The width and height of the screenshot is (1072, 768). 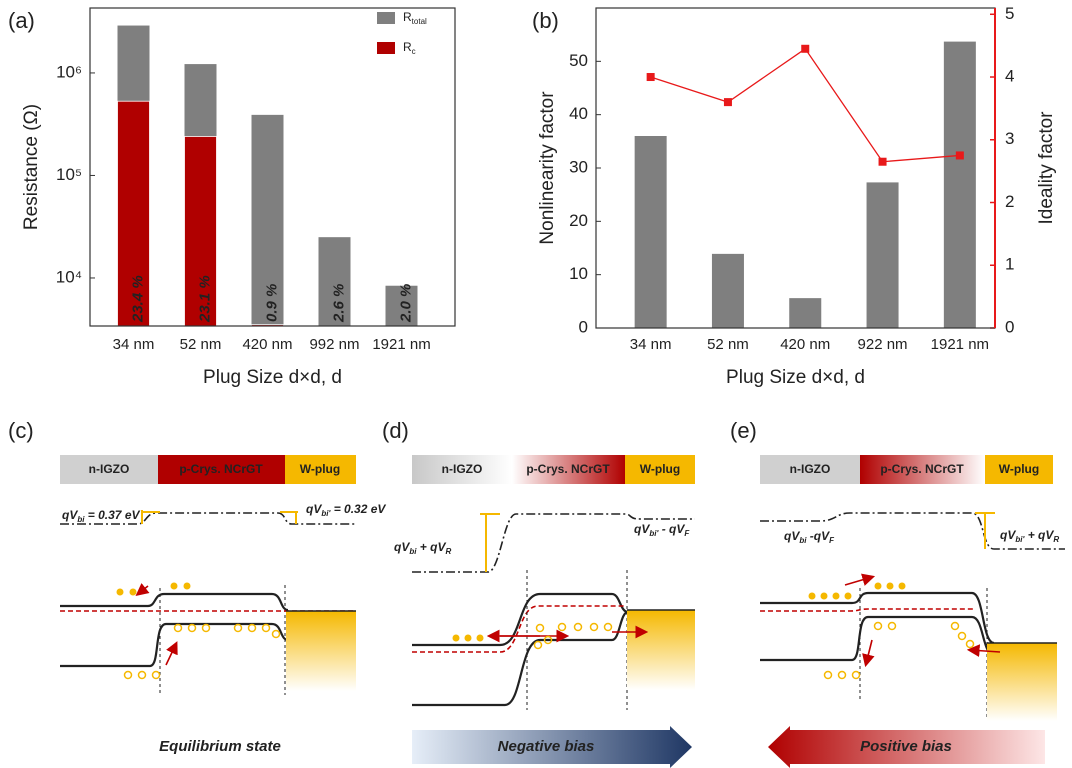 I want to click on legend-label: Rc, so click(x=409, y=48).